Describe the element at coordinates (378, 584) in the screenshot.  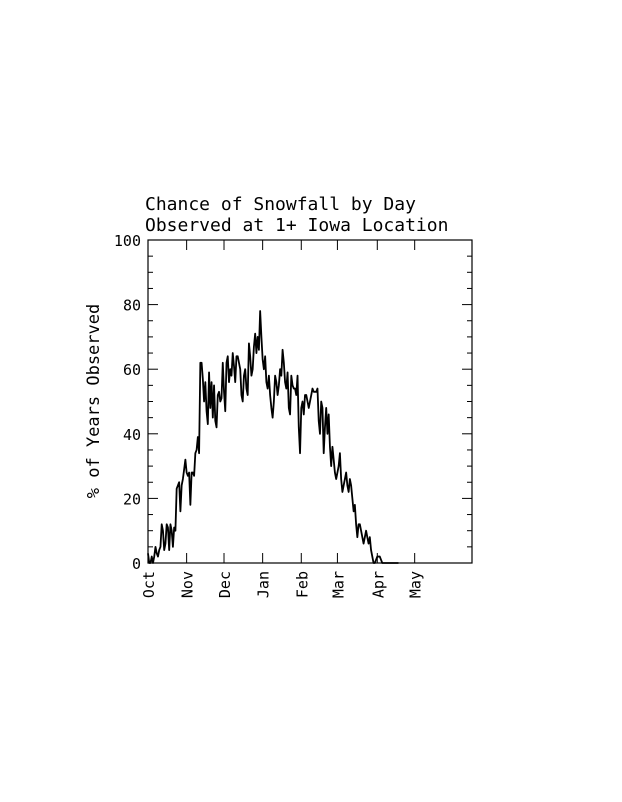
I see `x-tick-label: Apr` at that location.